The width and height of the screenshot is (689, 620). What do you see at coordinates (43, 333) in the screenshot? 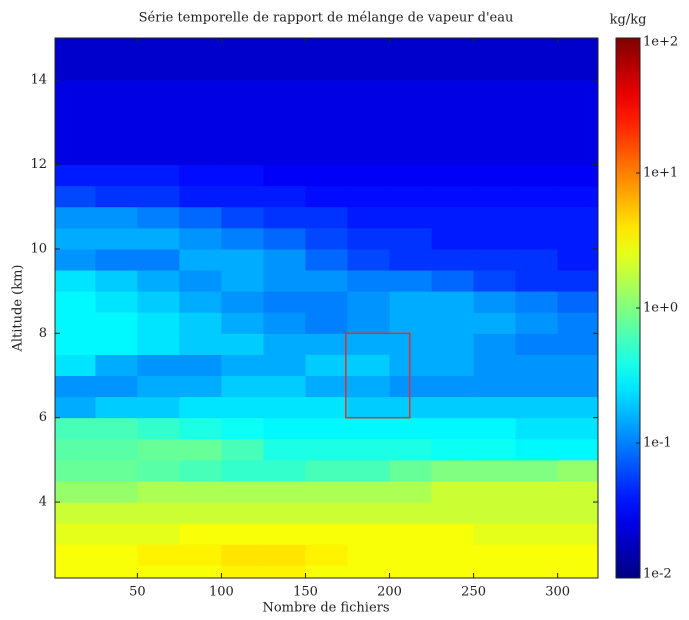
I see `y-tick-label: 8` at bounding box center [43, 333].